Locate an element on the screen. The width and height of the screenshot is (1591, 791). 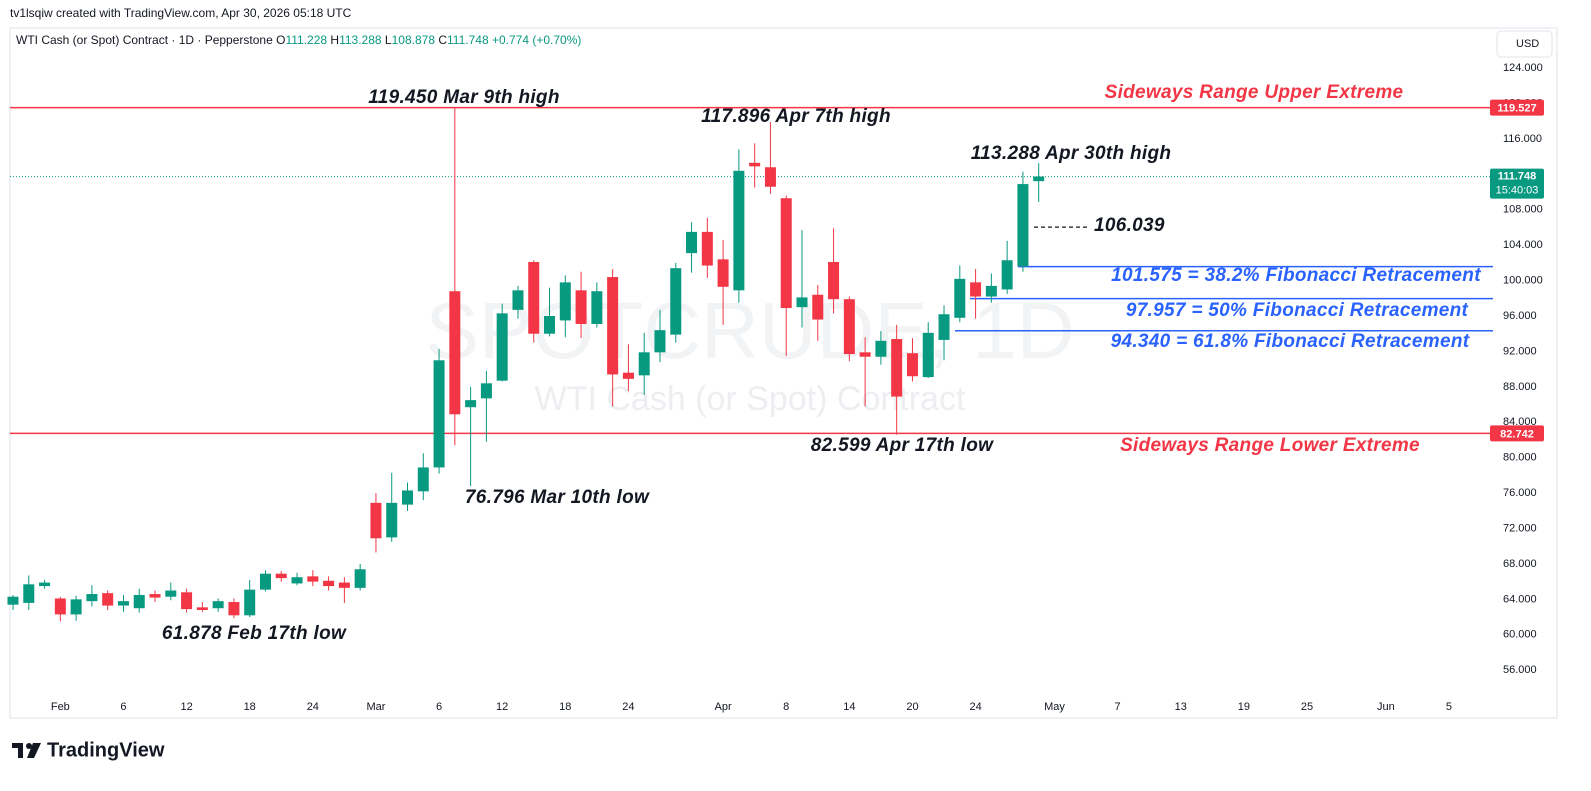
x-tick-label: Jun is located at coordinates (1386, 707).